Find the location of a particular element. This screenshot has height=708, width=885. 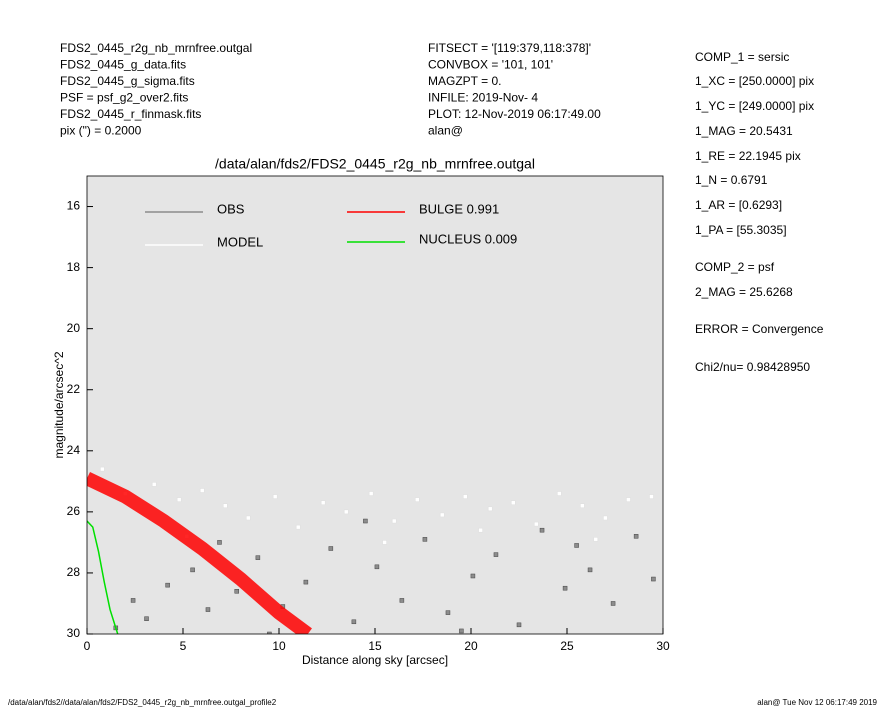

header-line: alan@ is located at coordinates (445, 131).